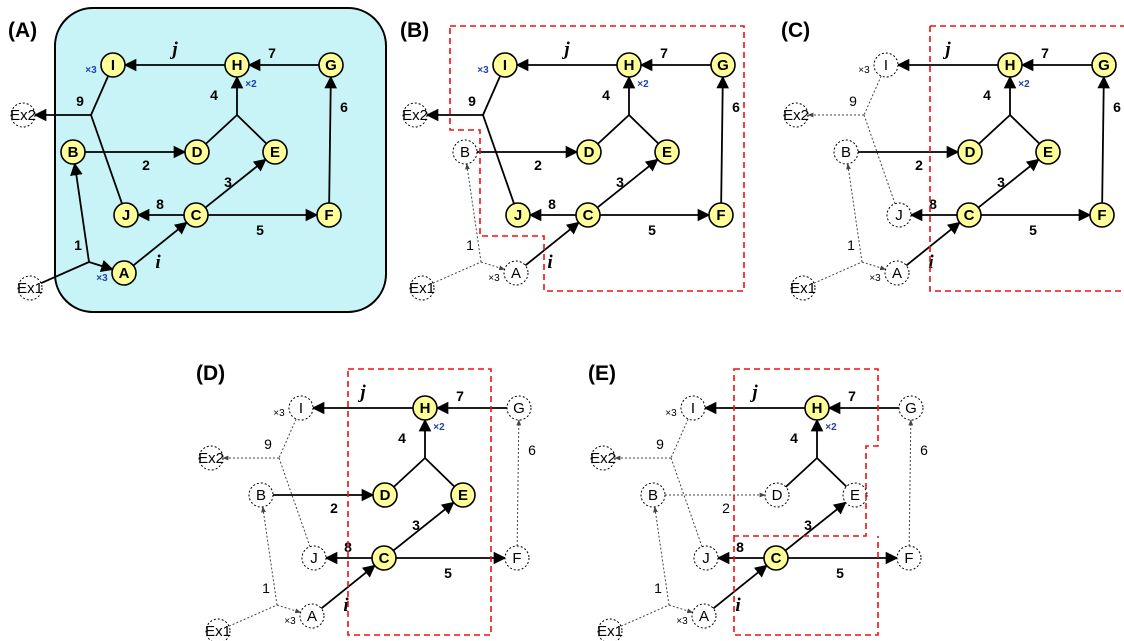  What do you see at coordinates (550, 262) in the screenshot?
I see `edge-label-i: i` at bounding box center [550, 262].